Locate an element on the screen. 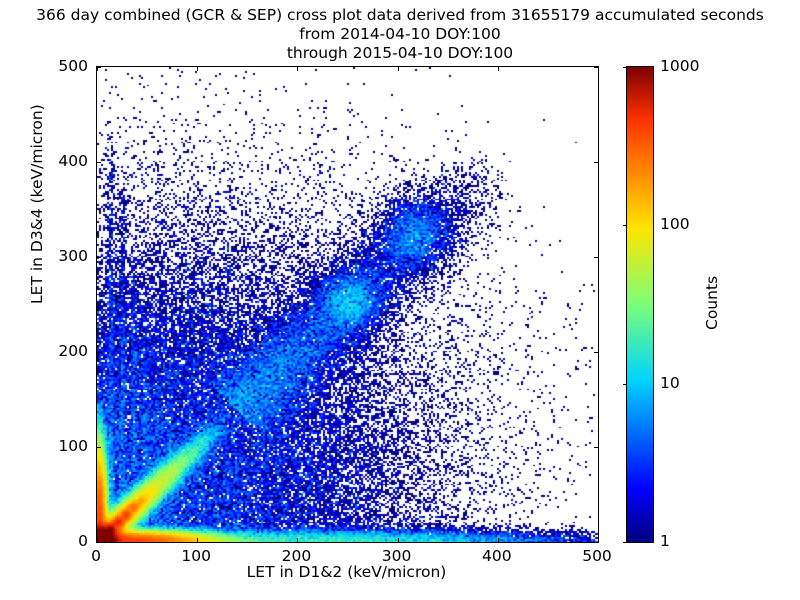 This screenshot has width=800, height=600. title-line-3: through 2015-04-10 DOY:100 is located at coordinates (400, 53).